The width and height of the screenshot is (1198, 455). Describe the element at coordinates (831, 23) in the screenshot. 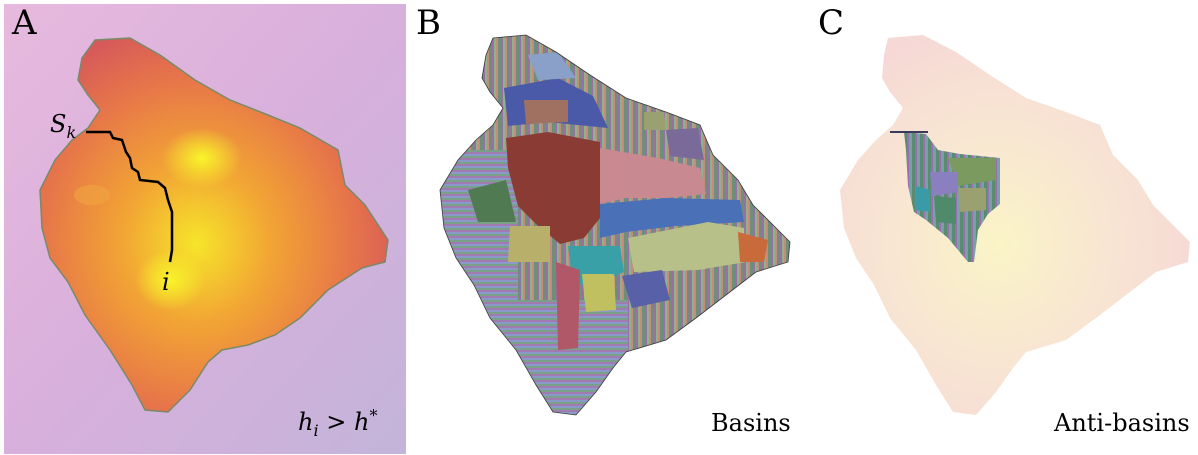

I see `panel-letter: C` at that location.